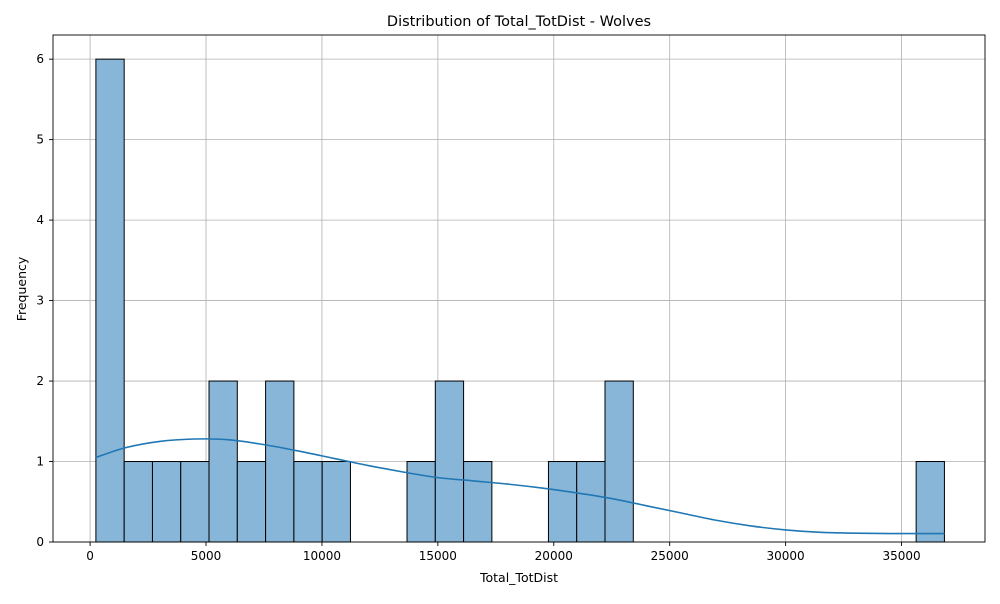 This screenshot has height=604, width=1000. Describe the element at coordinates (554, 556) in the screenshot. I see `x-tick-label: 20000` at that location.